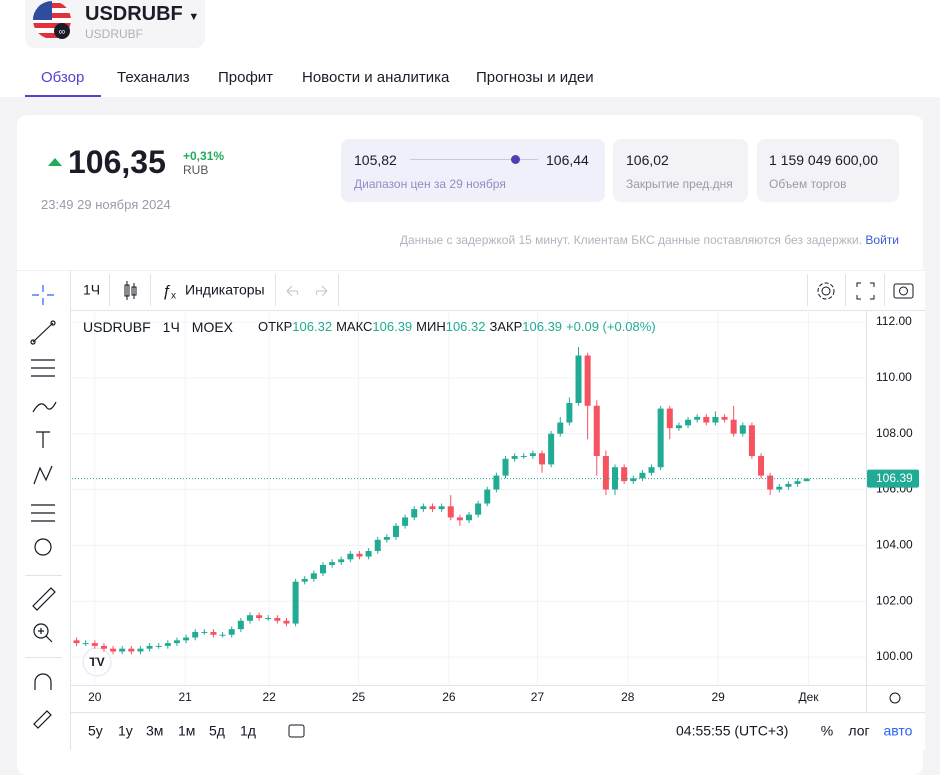  What do you see at coordinates (43, 513) in the screenshot?
I see `prediction-tool` at bounding box center [43, 513].